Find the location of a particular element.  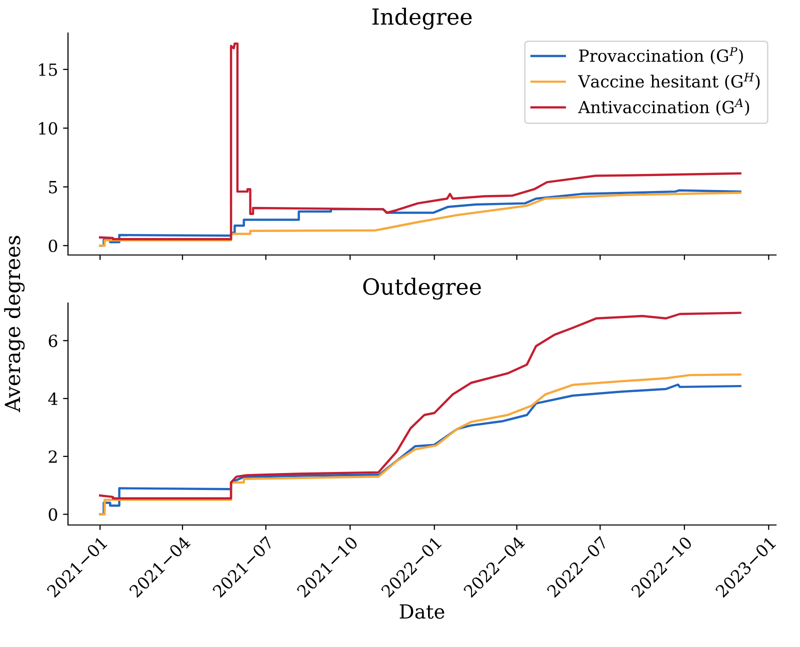

legend-label: Antivaccination (G$^{A}$) is located at coordinates (664, 107).